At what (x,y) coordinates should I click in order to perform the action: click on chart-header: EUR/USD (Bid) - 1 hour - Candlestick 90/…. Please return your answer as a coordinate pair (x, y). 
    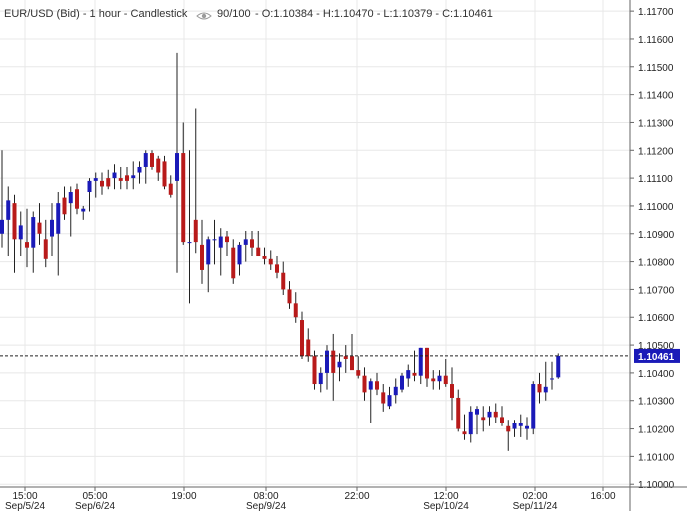
    Looking at the image, I should click on (248, 14).